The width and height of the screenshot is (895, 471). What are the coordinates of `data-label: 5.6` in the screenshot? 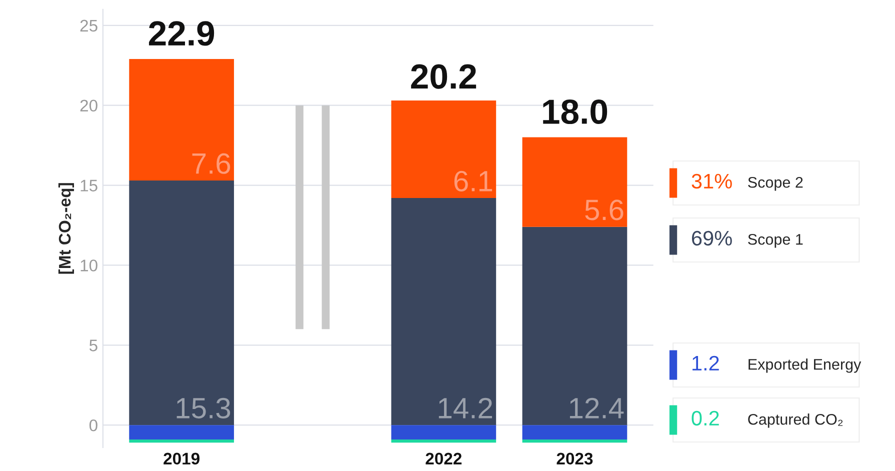 It's located at (604, 210).